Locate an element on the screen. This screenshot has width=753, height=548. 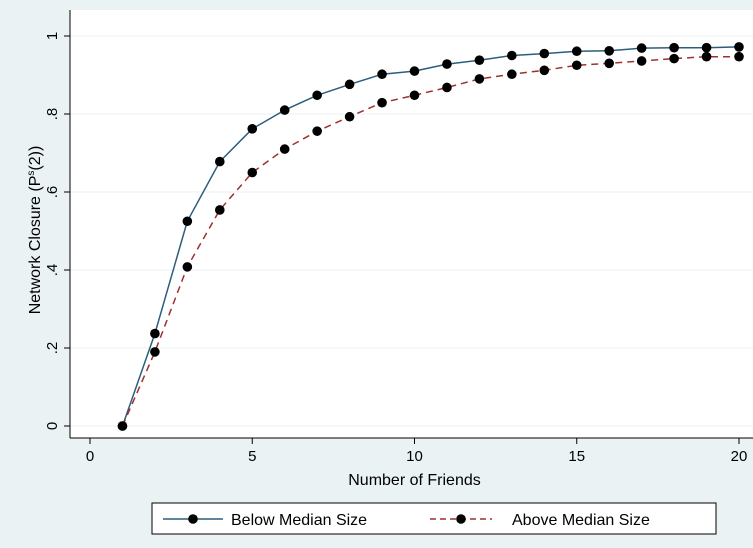
legend-marker-above-median is located at coordinates (461, 519).